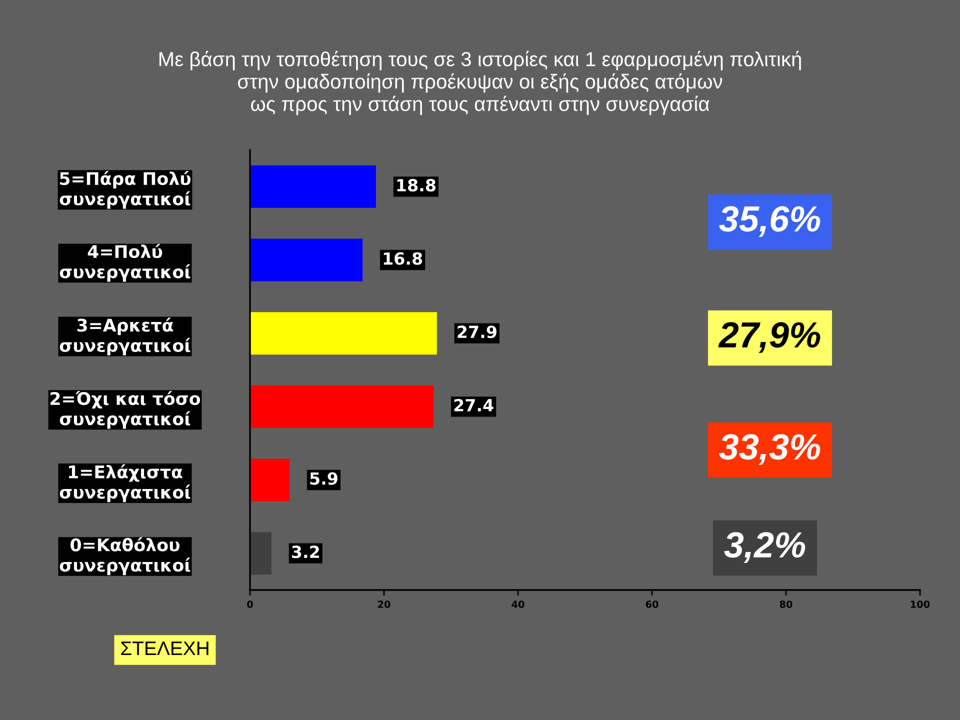 This screenshot has width=960, height=720. What do you see at coordinates (474, 405) in the screenshot?
I see `data-label: 27.4` at bounding box center [474, 405].